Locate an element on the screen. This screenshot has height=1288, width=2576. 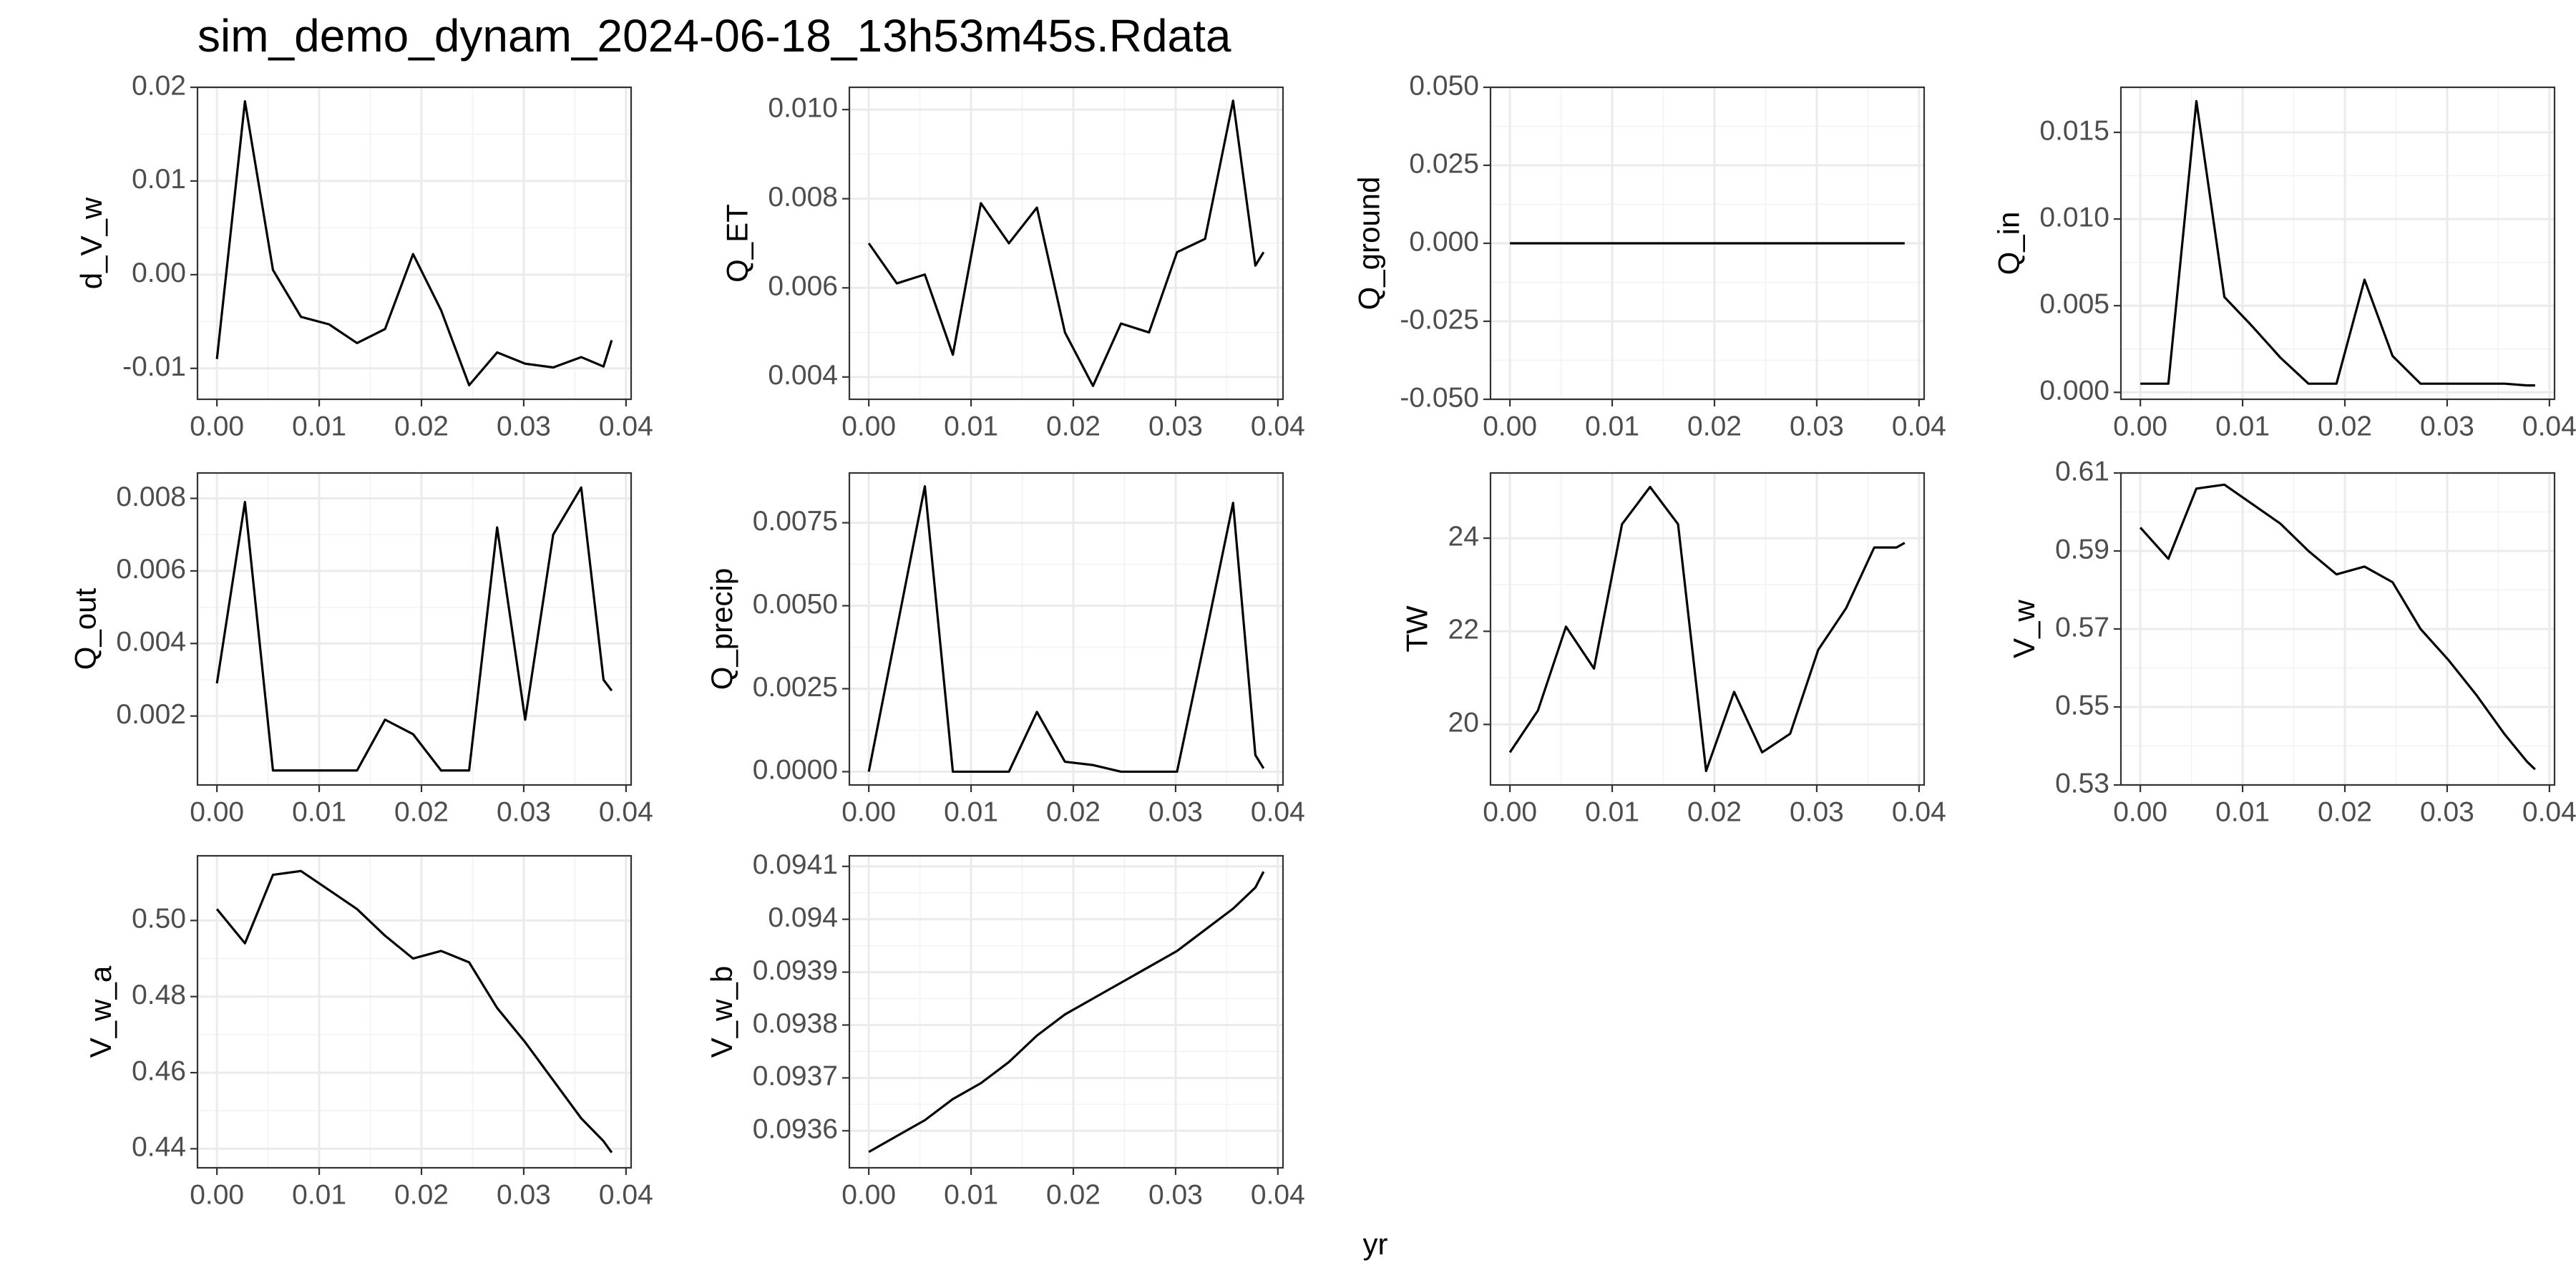
y-tick-label: 0.050 is located at coordinates (1444, 85).